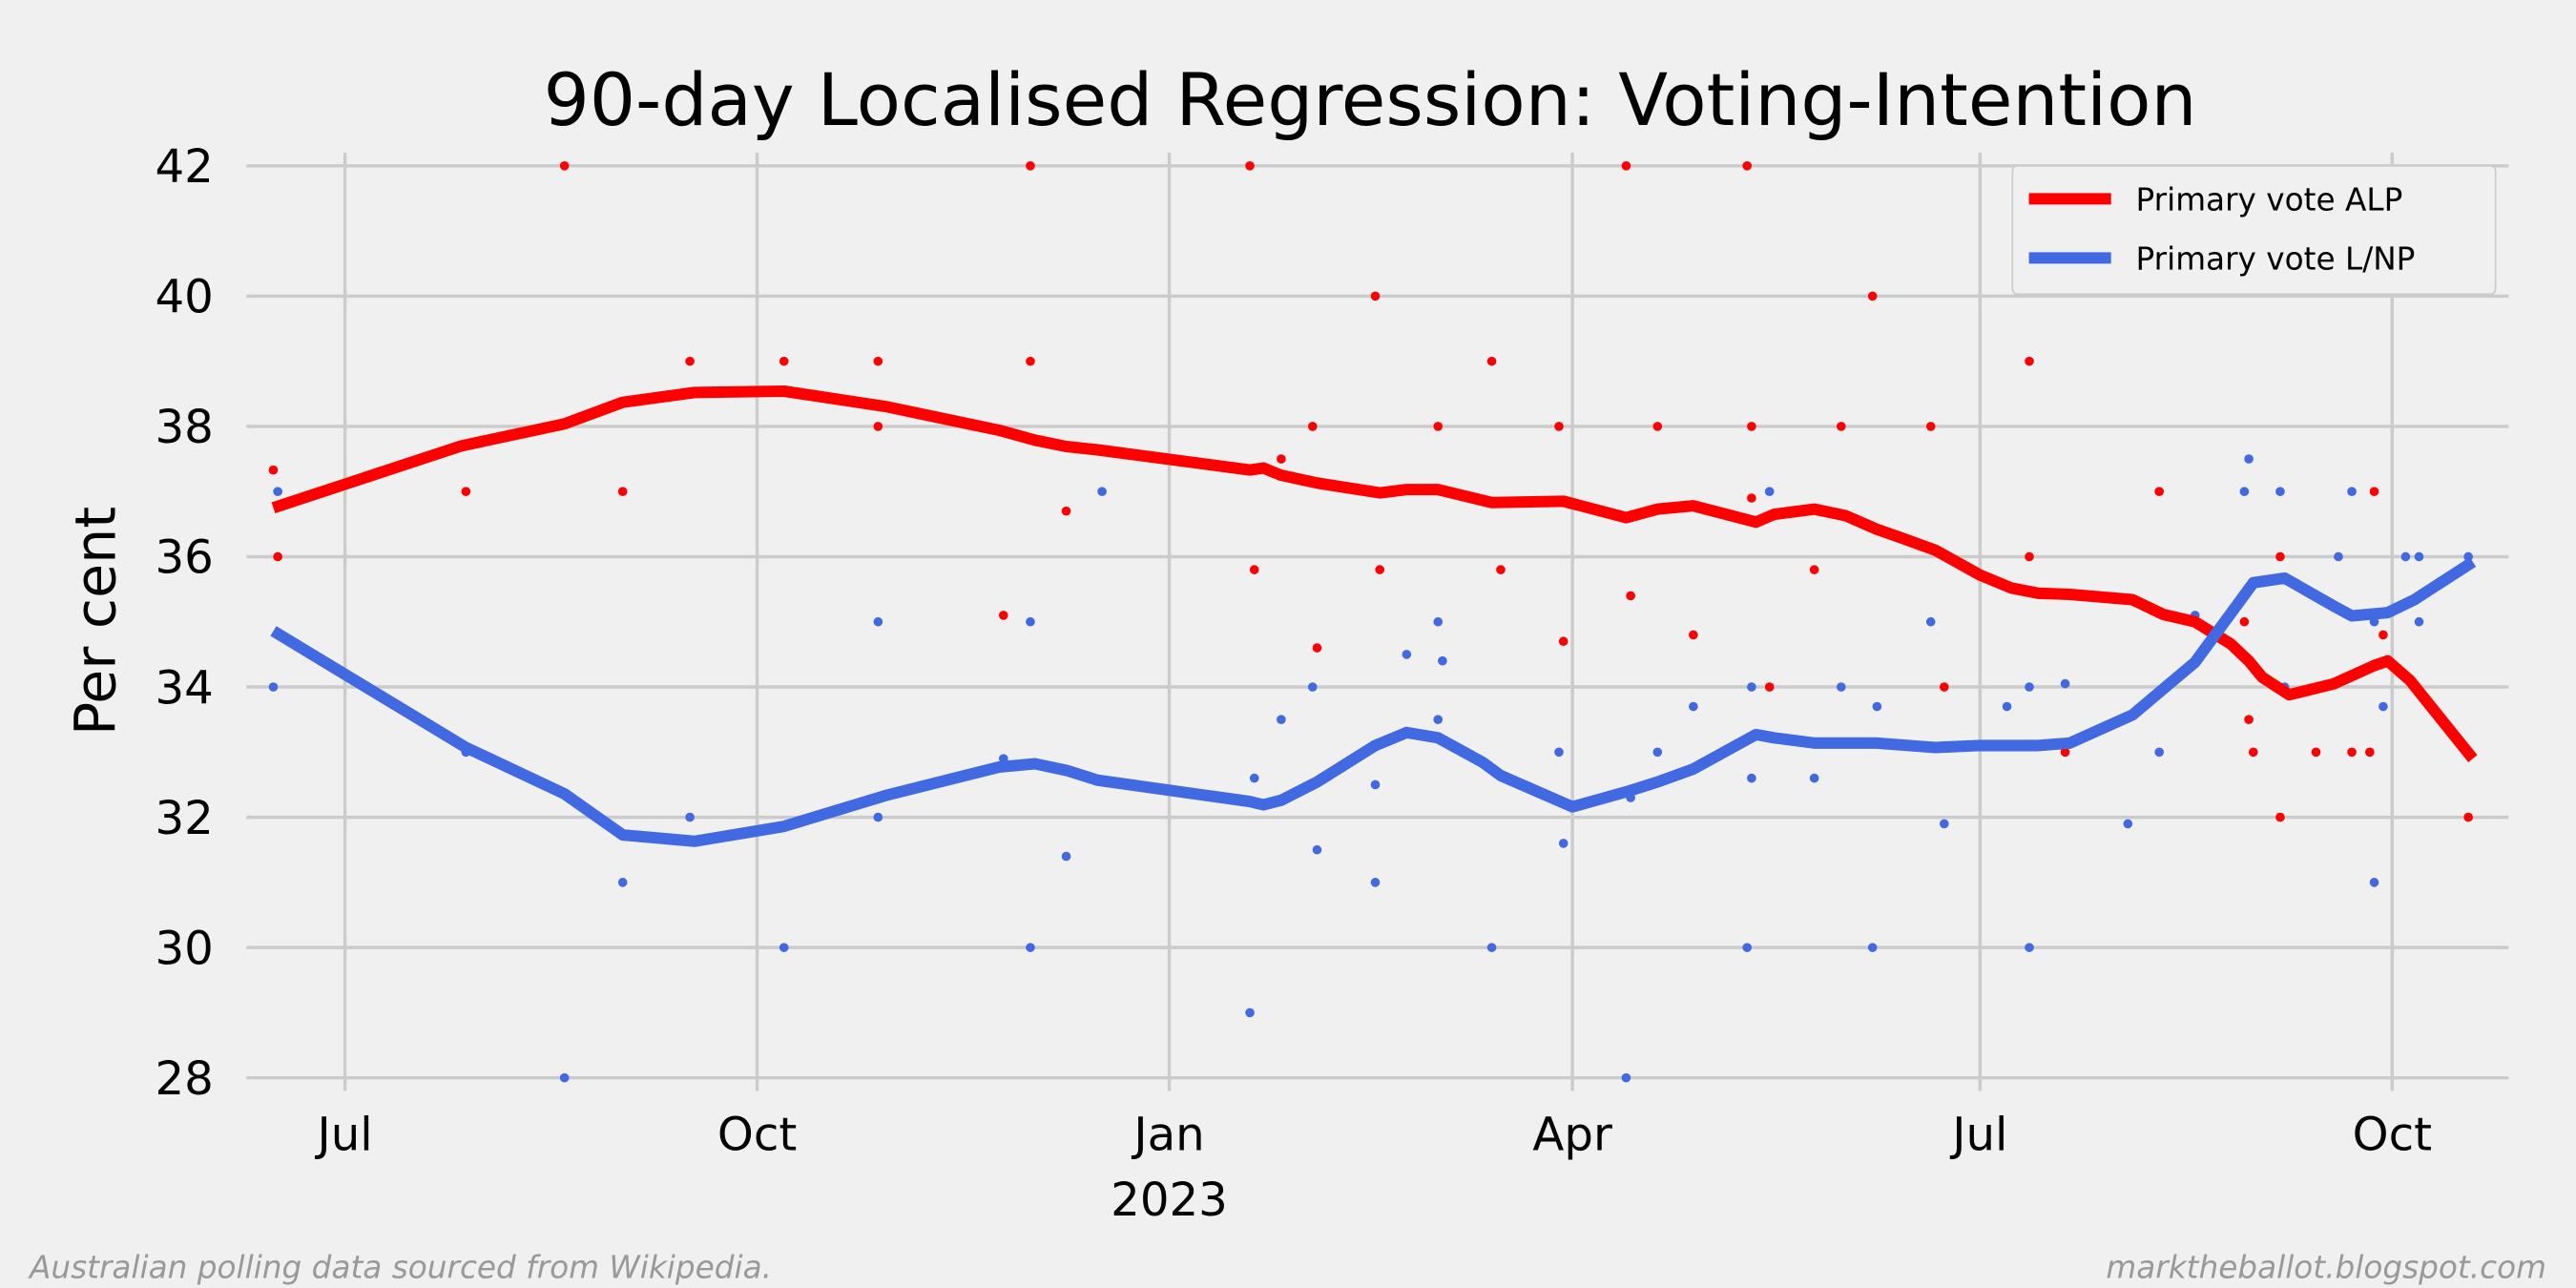 This screenshot has width=2576, height=1288. Describe the element at coordinates (185, 948) in the screenshot. I see `y-tick-label: 30` at that location.